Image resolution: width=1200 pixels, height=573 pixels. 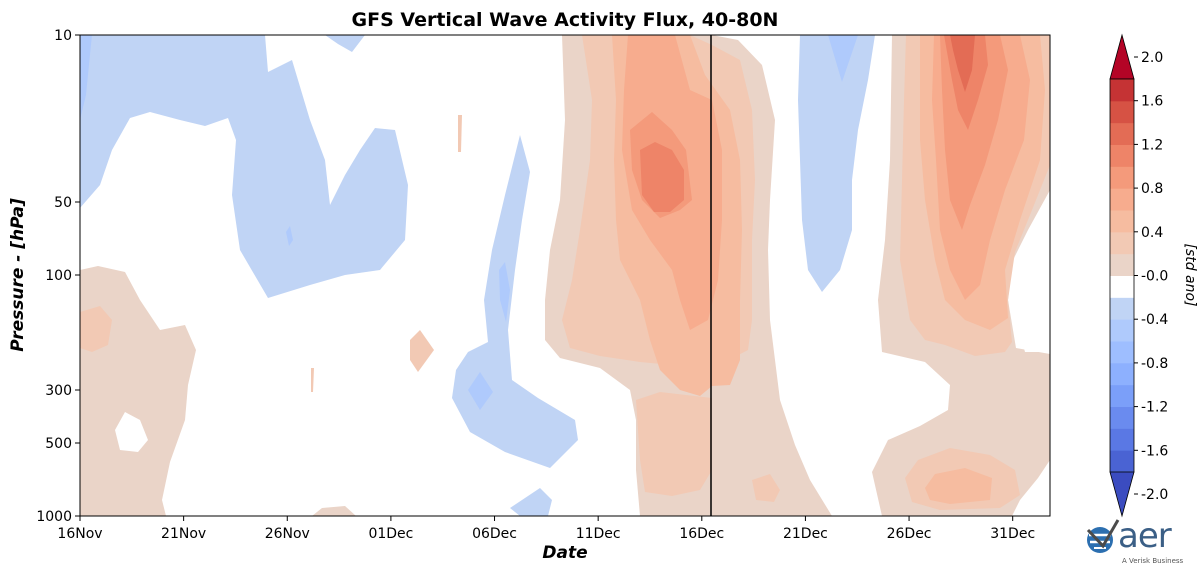 I want to click on x-tick-label: 26Dec, so click(x=909, y=534).